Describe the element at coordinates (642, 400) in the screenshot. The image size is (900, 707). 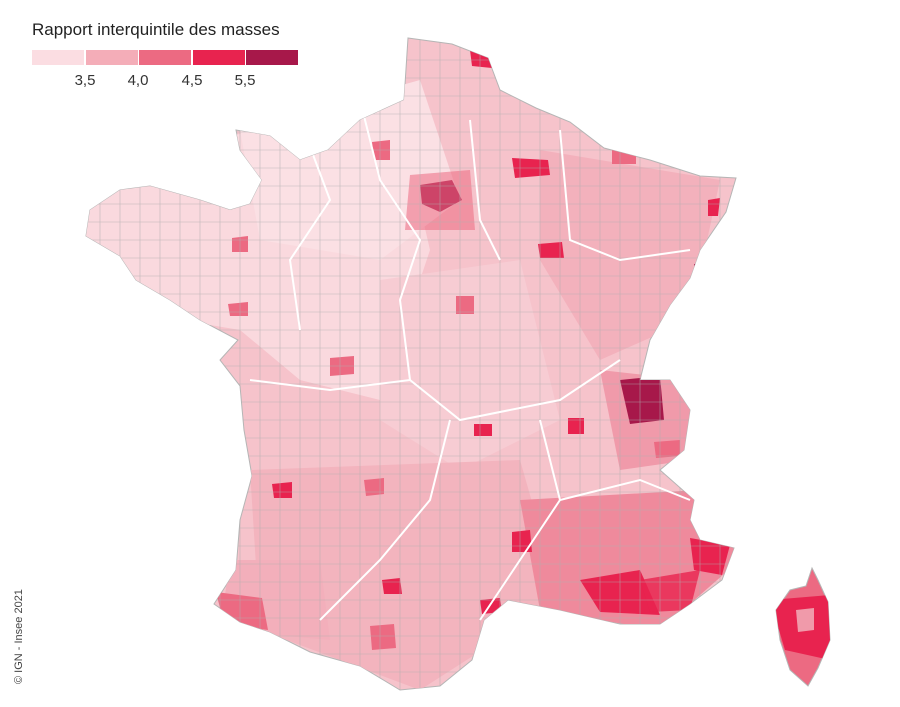
I see `hotspot-geneva` at that location.